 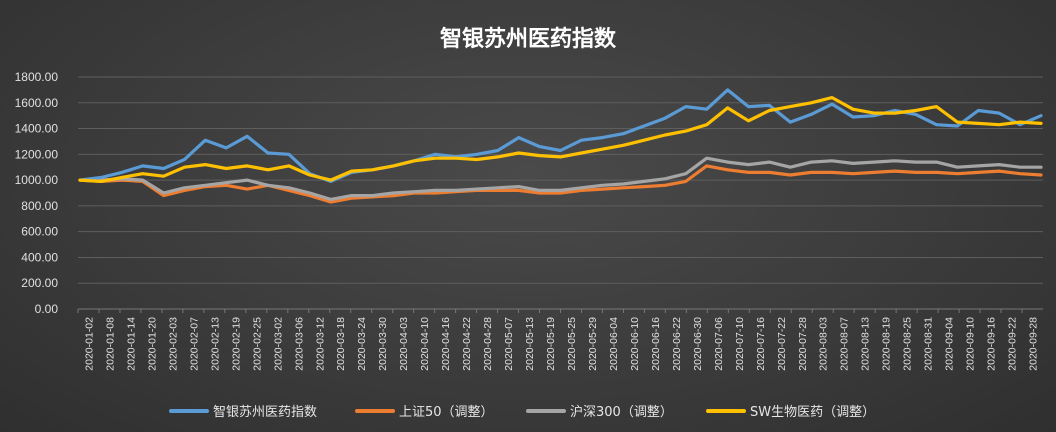 I want to click on x-tick-label: 2020-06-16, so click(x=656, y=344).